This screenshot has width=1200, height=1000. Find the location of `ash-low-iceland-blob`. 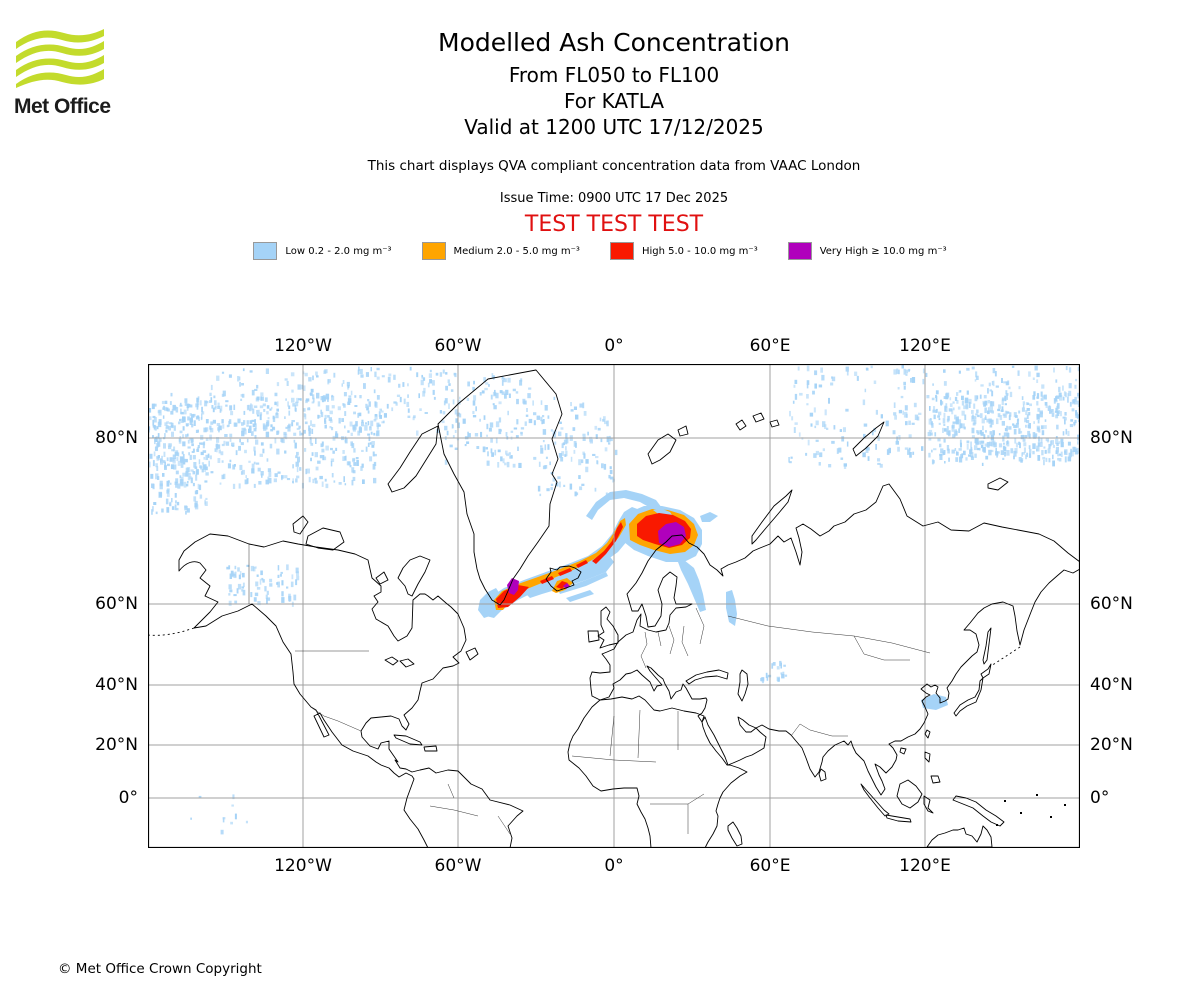

ash-low-iceland-blob is located at coordinates (570, 576).